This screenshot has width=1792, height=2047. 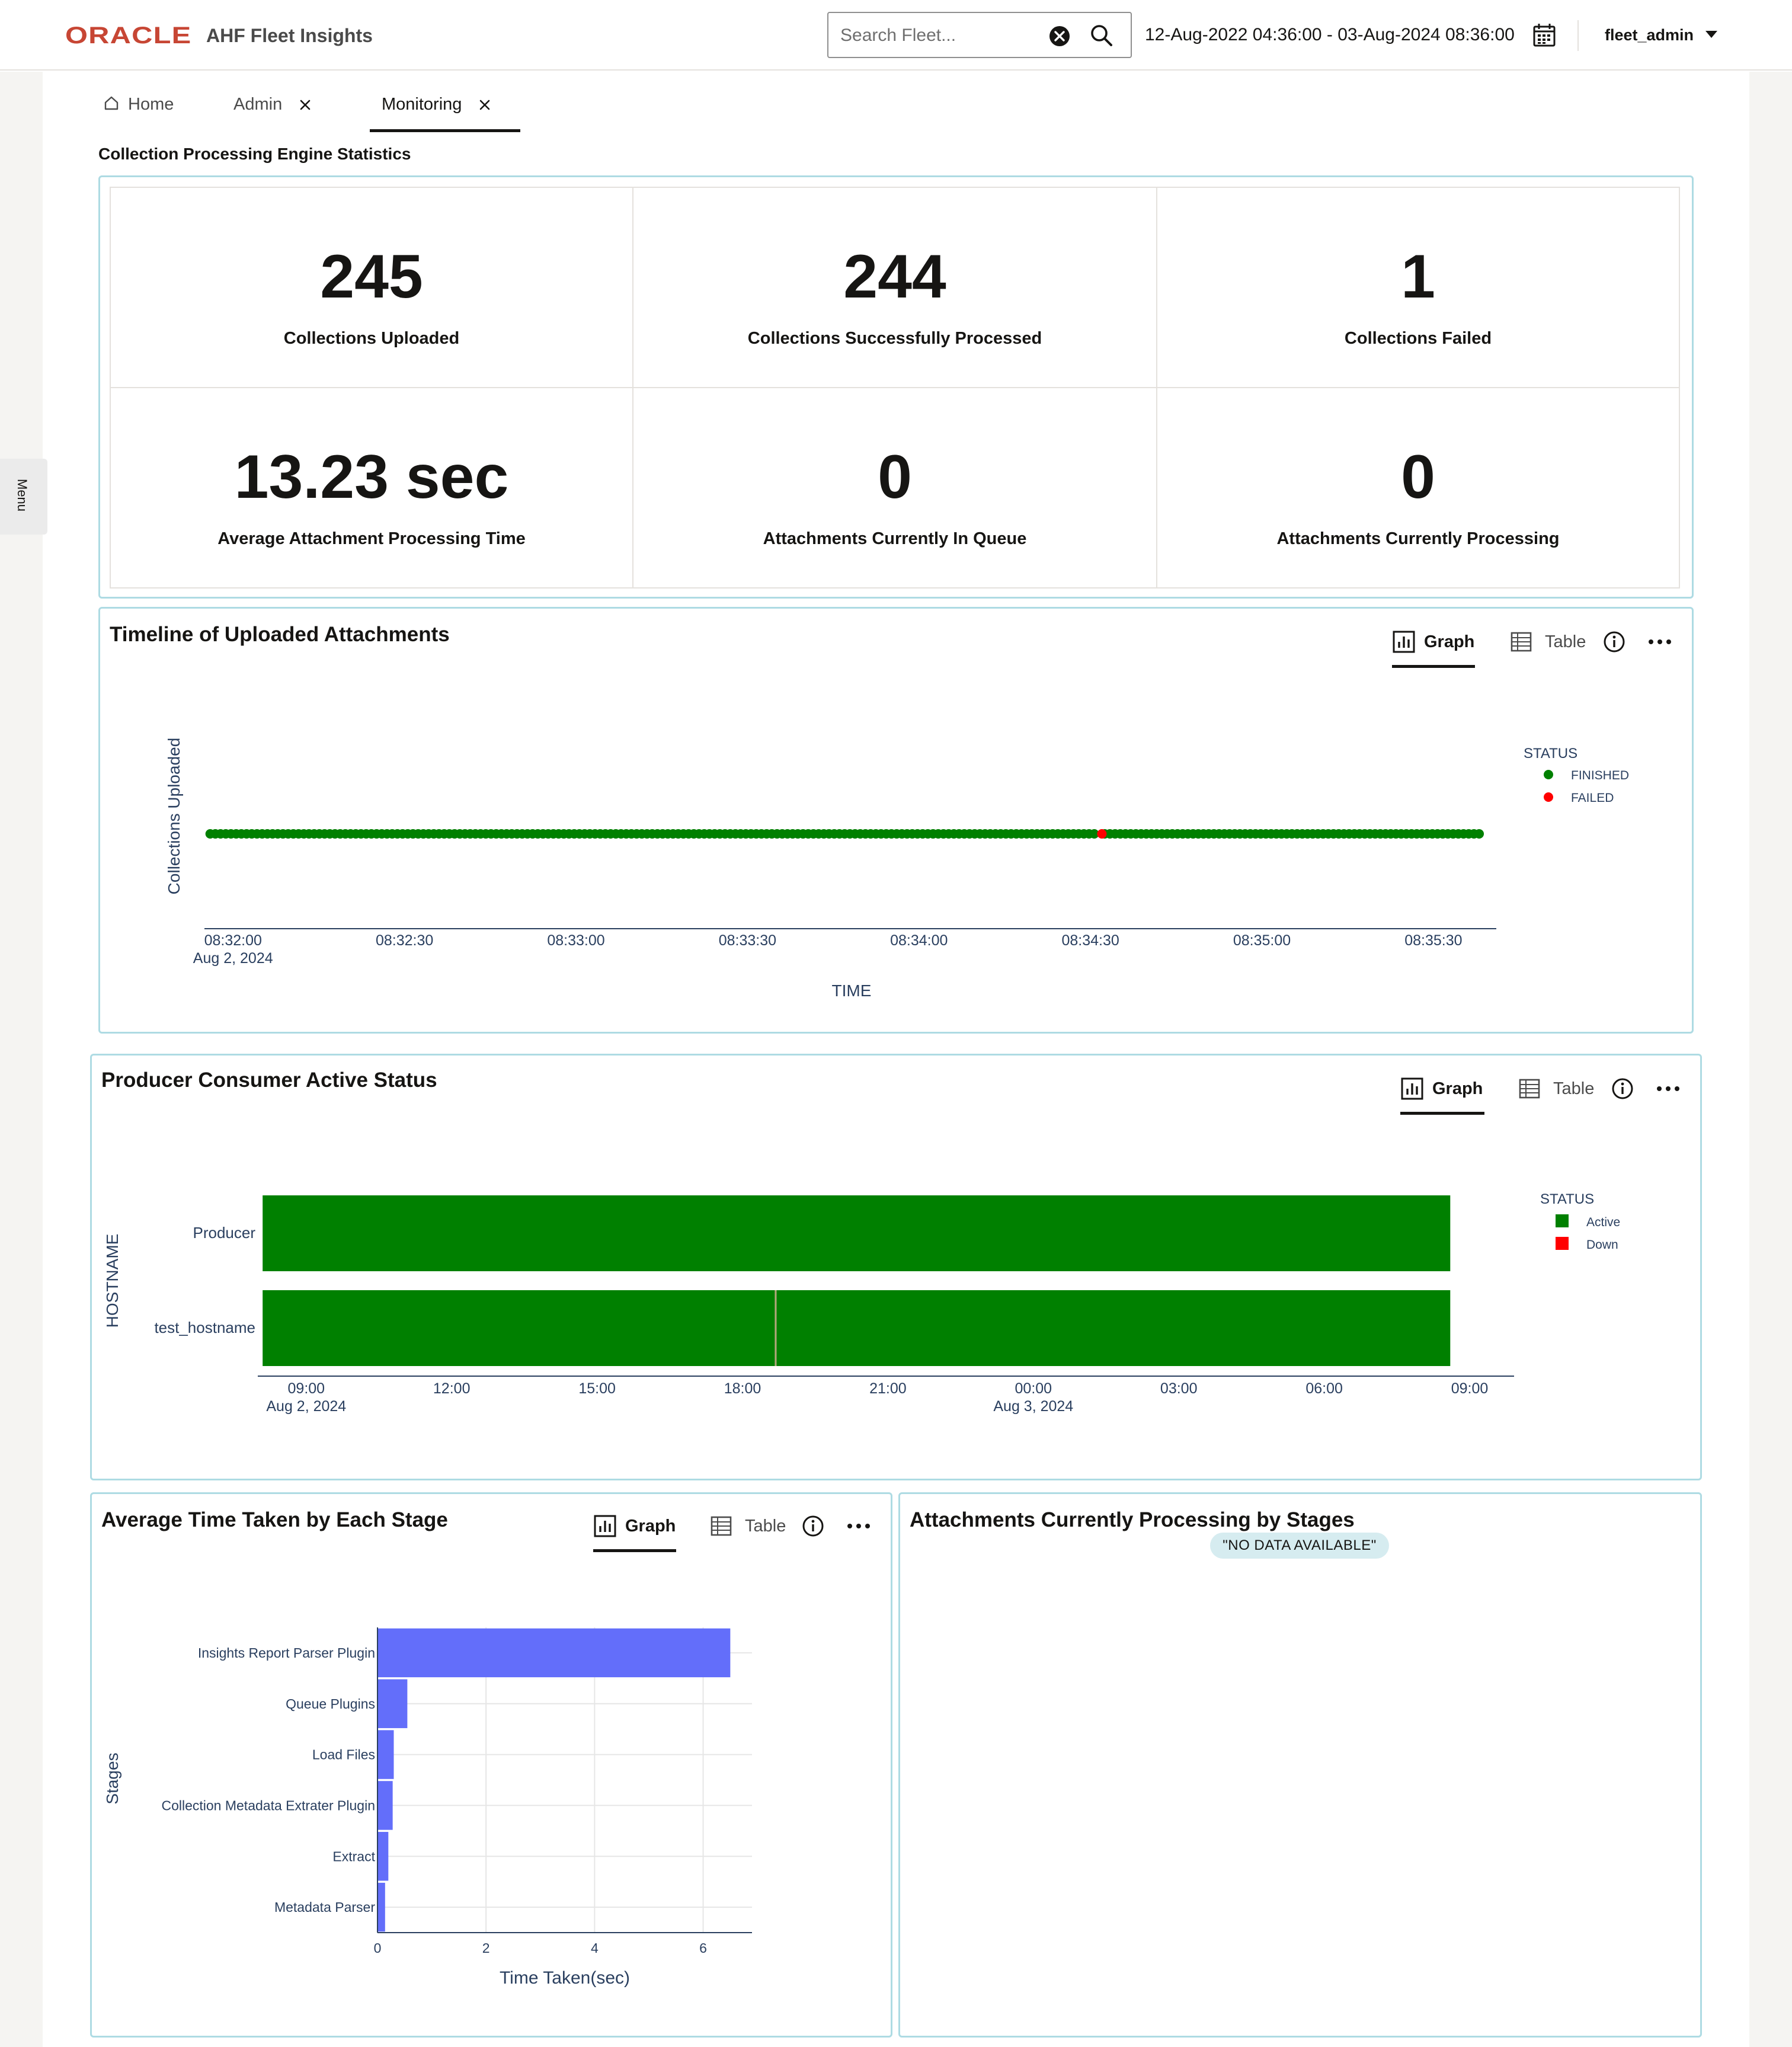 I want to click on tab-monitoring: Monitoring, so click(x=436, y=114).